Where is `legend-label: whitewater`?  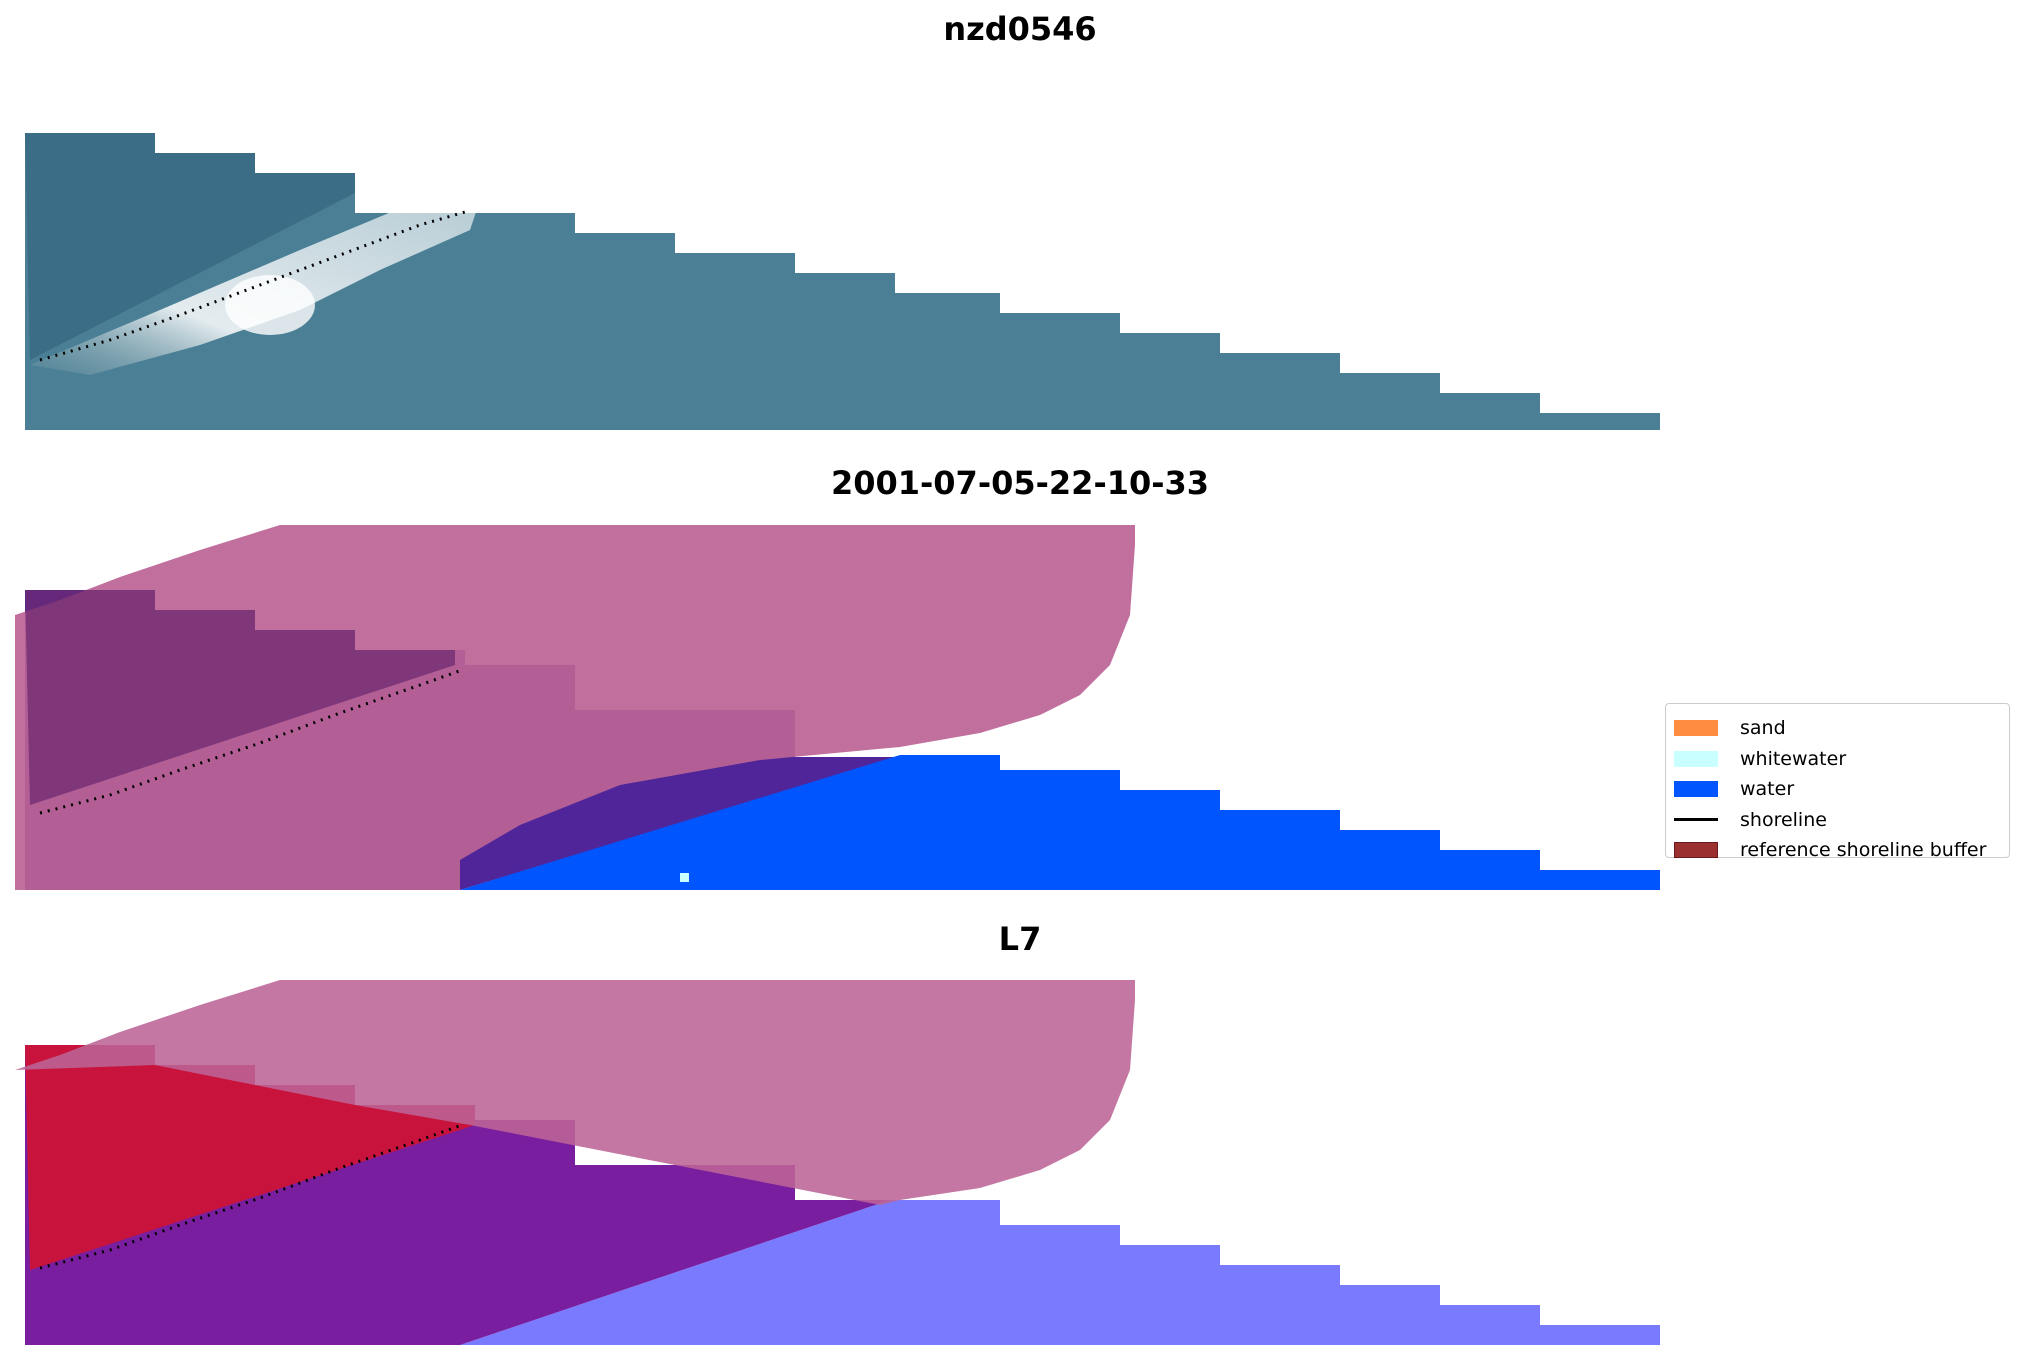
legend-label: whitewater is located at coordinates (1793, 758).